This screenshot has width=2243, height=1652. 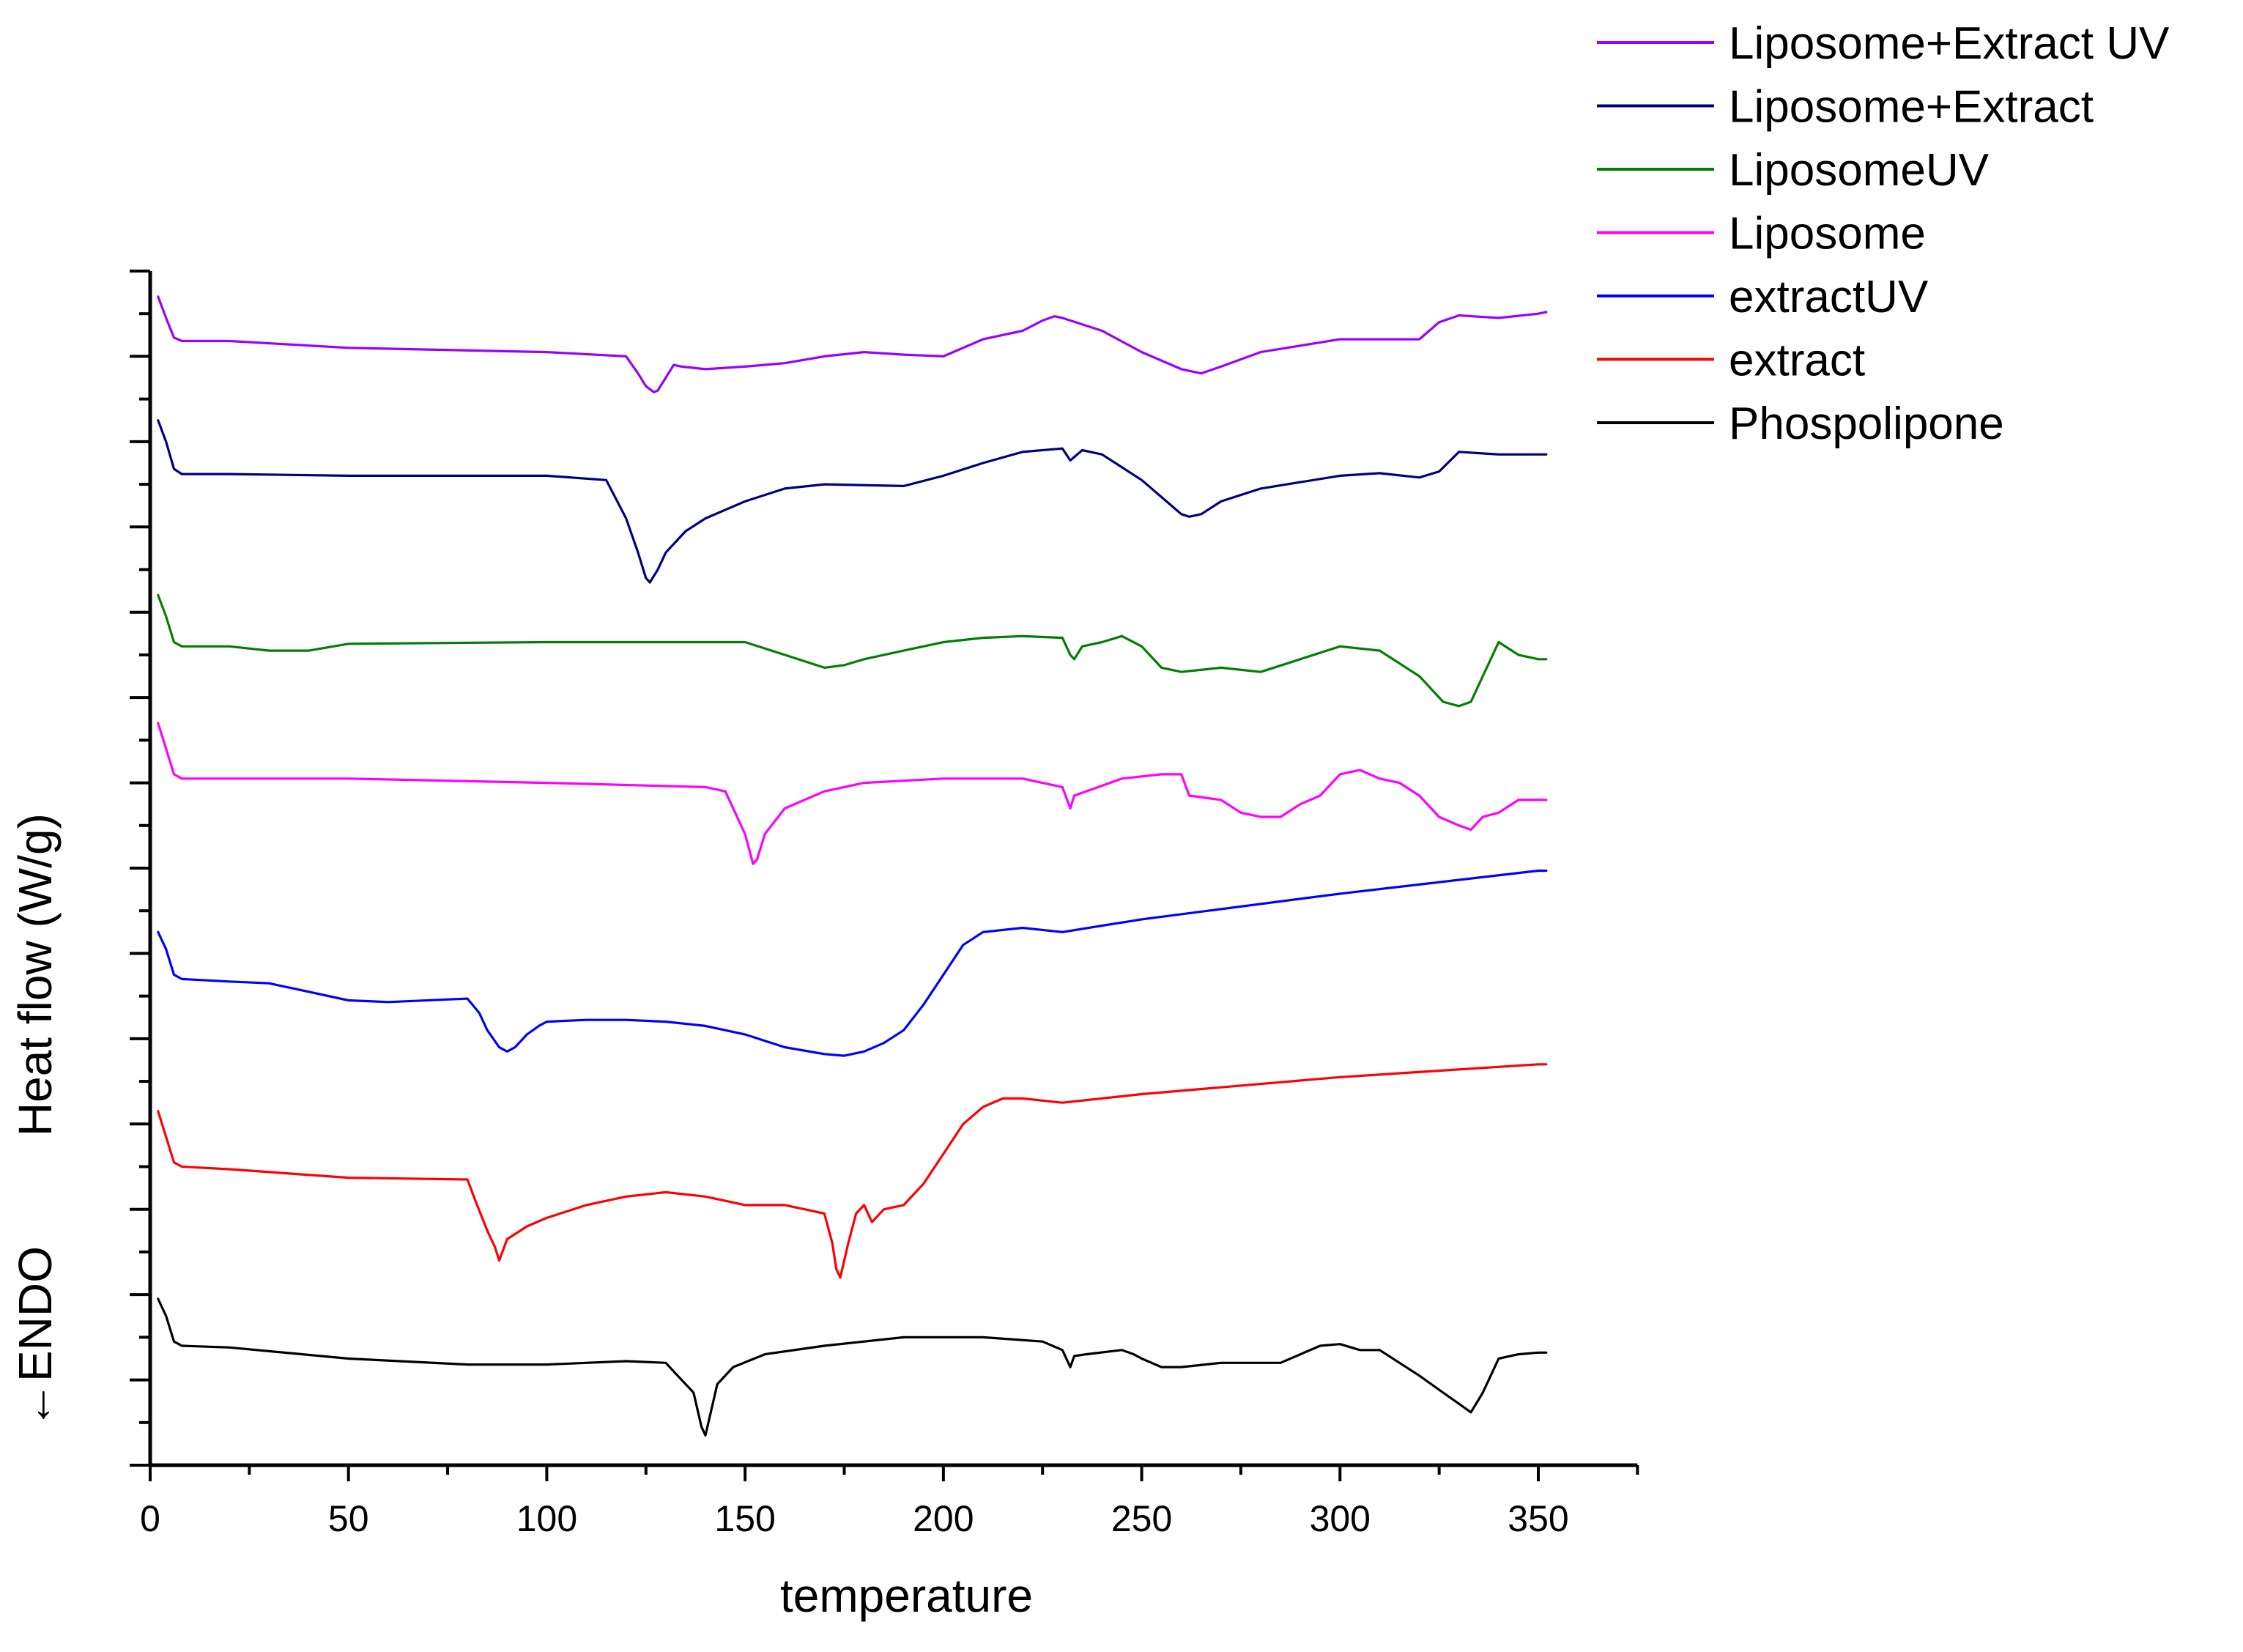 I want to click on x-tick-label: 100, so click(x=546, y=1518).